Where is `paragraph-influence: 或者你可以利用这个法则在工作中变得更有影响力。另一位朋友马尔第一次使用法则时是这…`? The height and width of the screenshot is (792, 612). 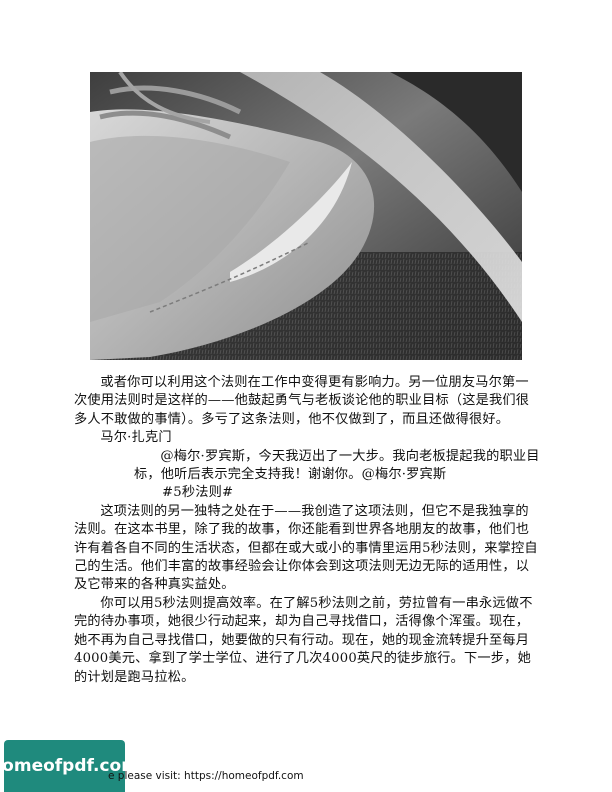 paragraph-influence: 或者你可以利用这个法则在工作中变得更有影响力。另一位朋友马尔第一次使用法则时是这… is located at coordinates (302, 401).